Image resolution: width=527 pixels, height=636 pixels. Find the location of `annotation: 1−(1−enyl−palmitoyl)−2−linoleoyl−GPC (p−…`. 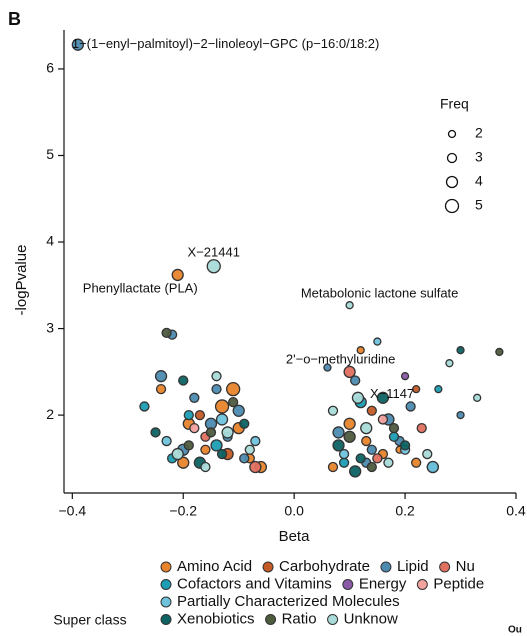

annotation: 1−(1−enyl−palmitoyl)−2−linoleoyl−GPC (p−… is located at coordinates (226, 43).